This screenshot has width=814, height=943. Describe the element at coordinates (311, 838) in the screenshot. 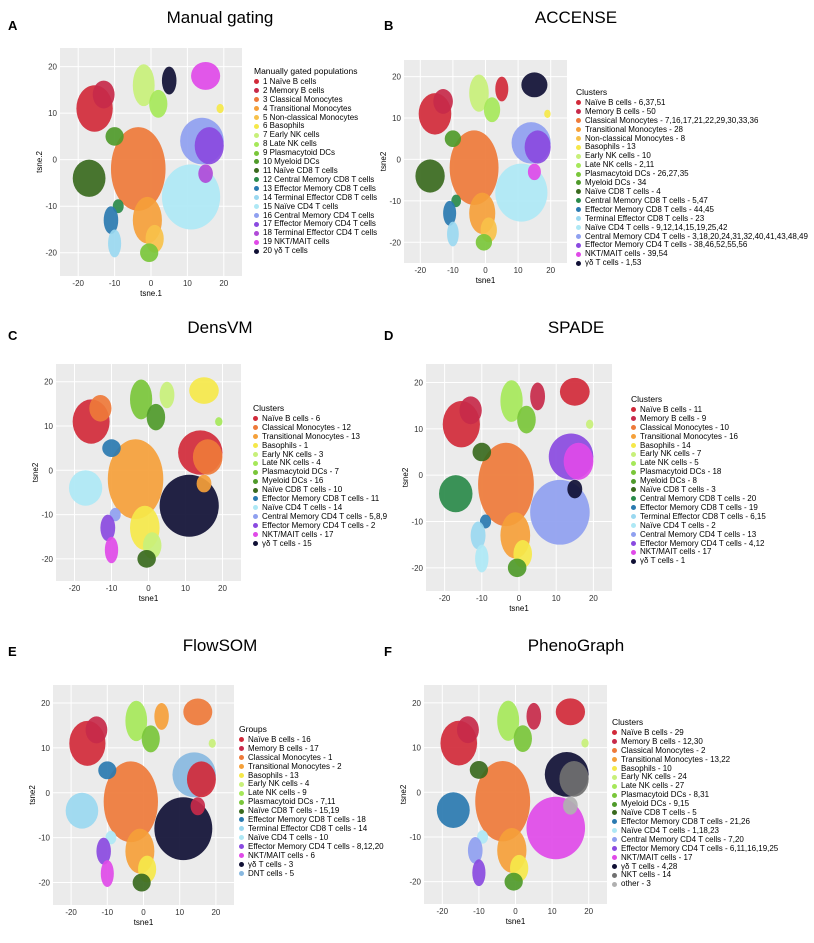

I see `legend-item: Naïve CD4 T cells - 10` at that location.